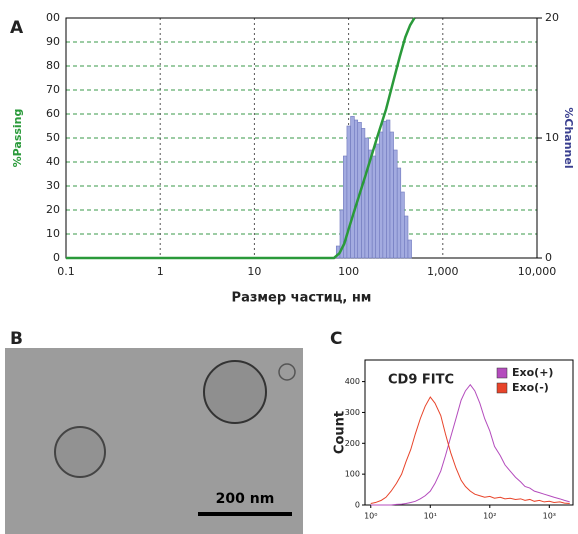 The width and height of the screenshot is (578, 534). Describe the element at coordinates (352, 443) in the screenshot. I see `y-tick-label: 200` at that location.